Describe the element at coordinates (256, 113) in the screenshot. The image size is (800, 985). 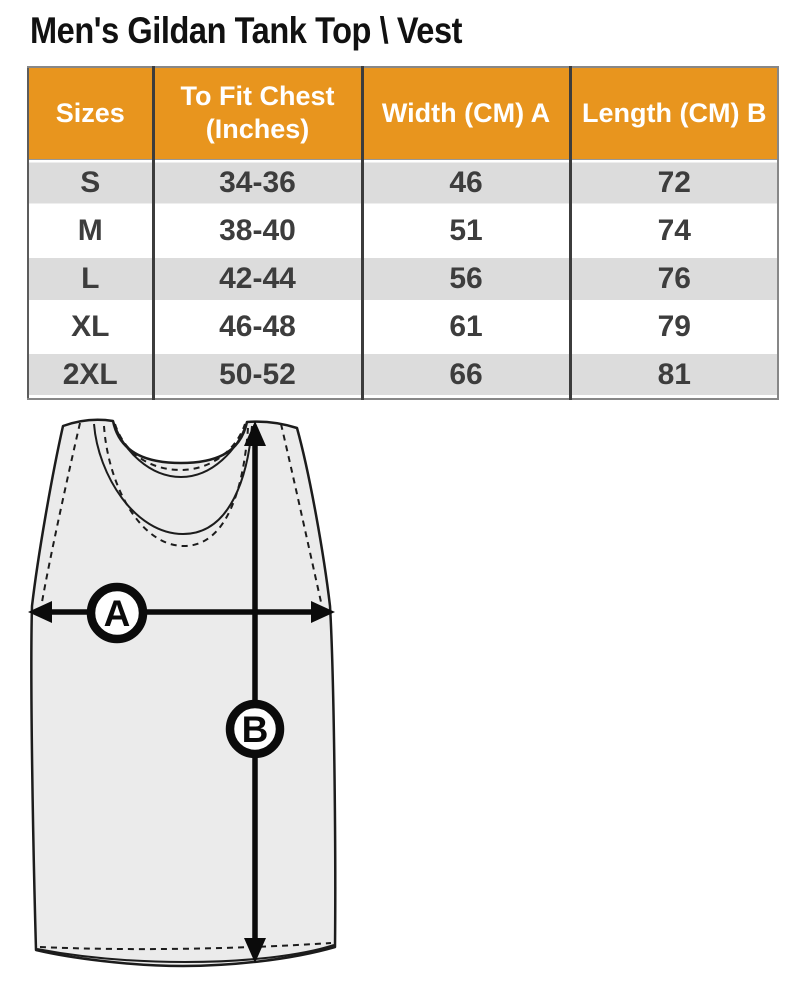
I see `header-chest: To Fit Chest (Inches)` at that location.